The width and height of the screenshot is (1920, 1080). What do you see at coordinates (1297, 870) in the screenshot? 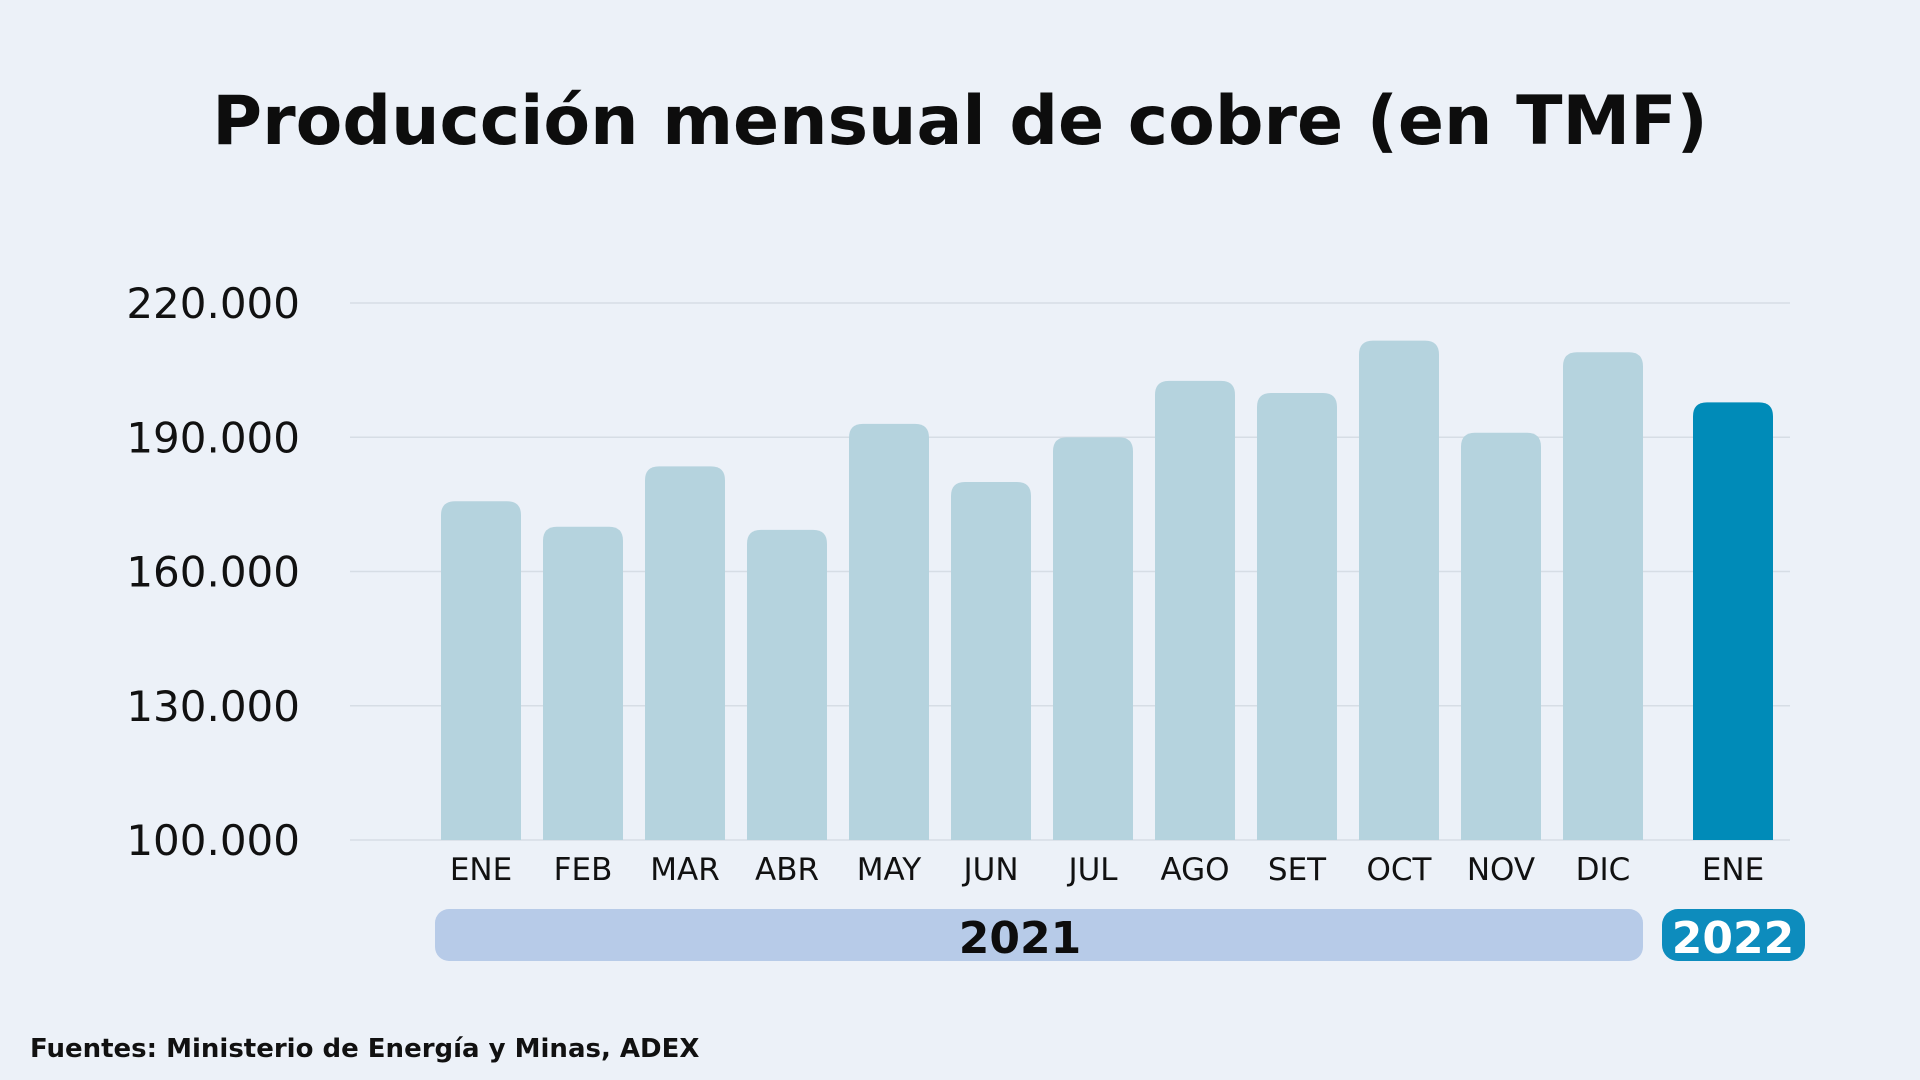
I see `x-tick-label: SET` at bounding box center [1297, 870].